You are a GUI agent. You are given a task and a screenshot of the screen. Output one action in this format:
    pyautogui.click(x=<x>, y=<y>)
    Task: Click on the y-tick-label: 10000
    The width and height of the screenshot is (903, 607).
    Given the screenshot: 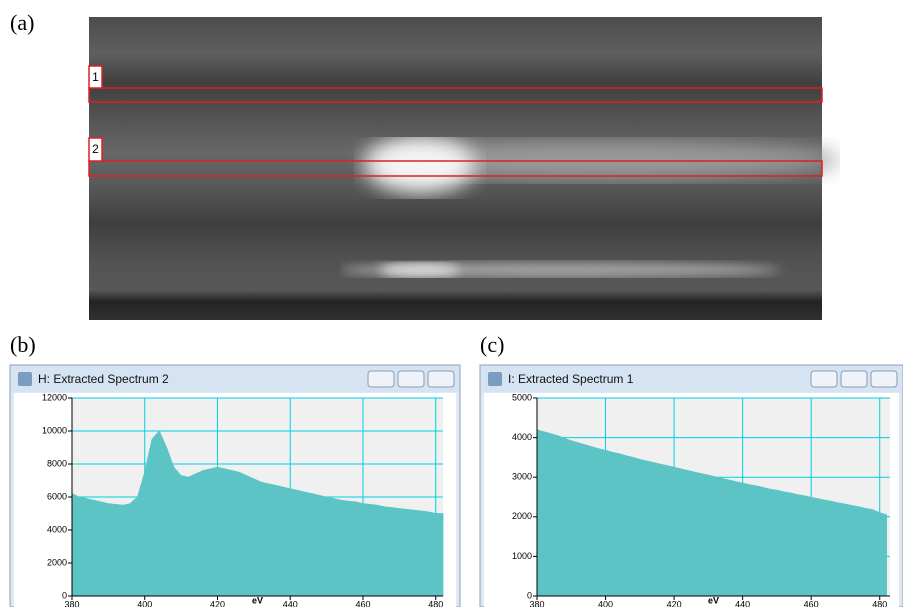 What is the action you would take?
    pyautogui.click(x=54, y=430)
    